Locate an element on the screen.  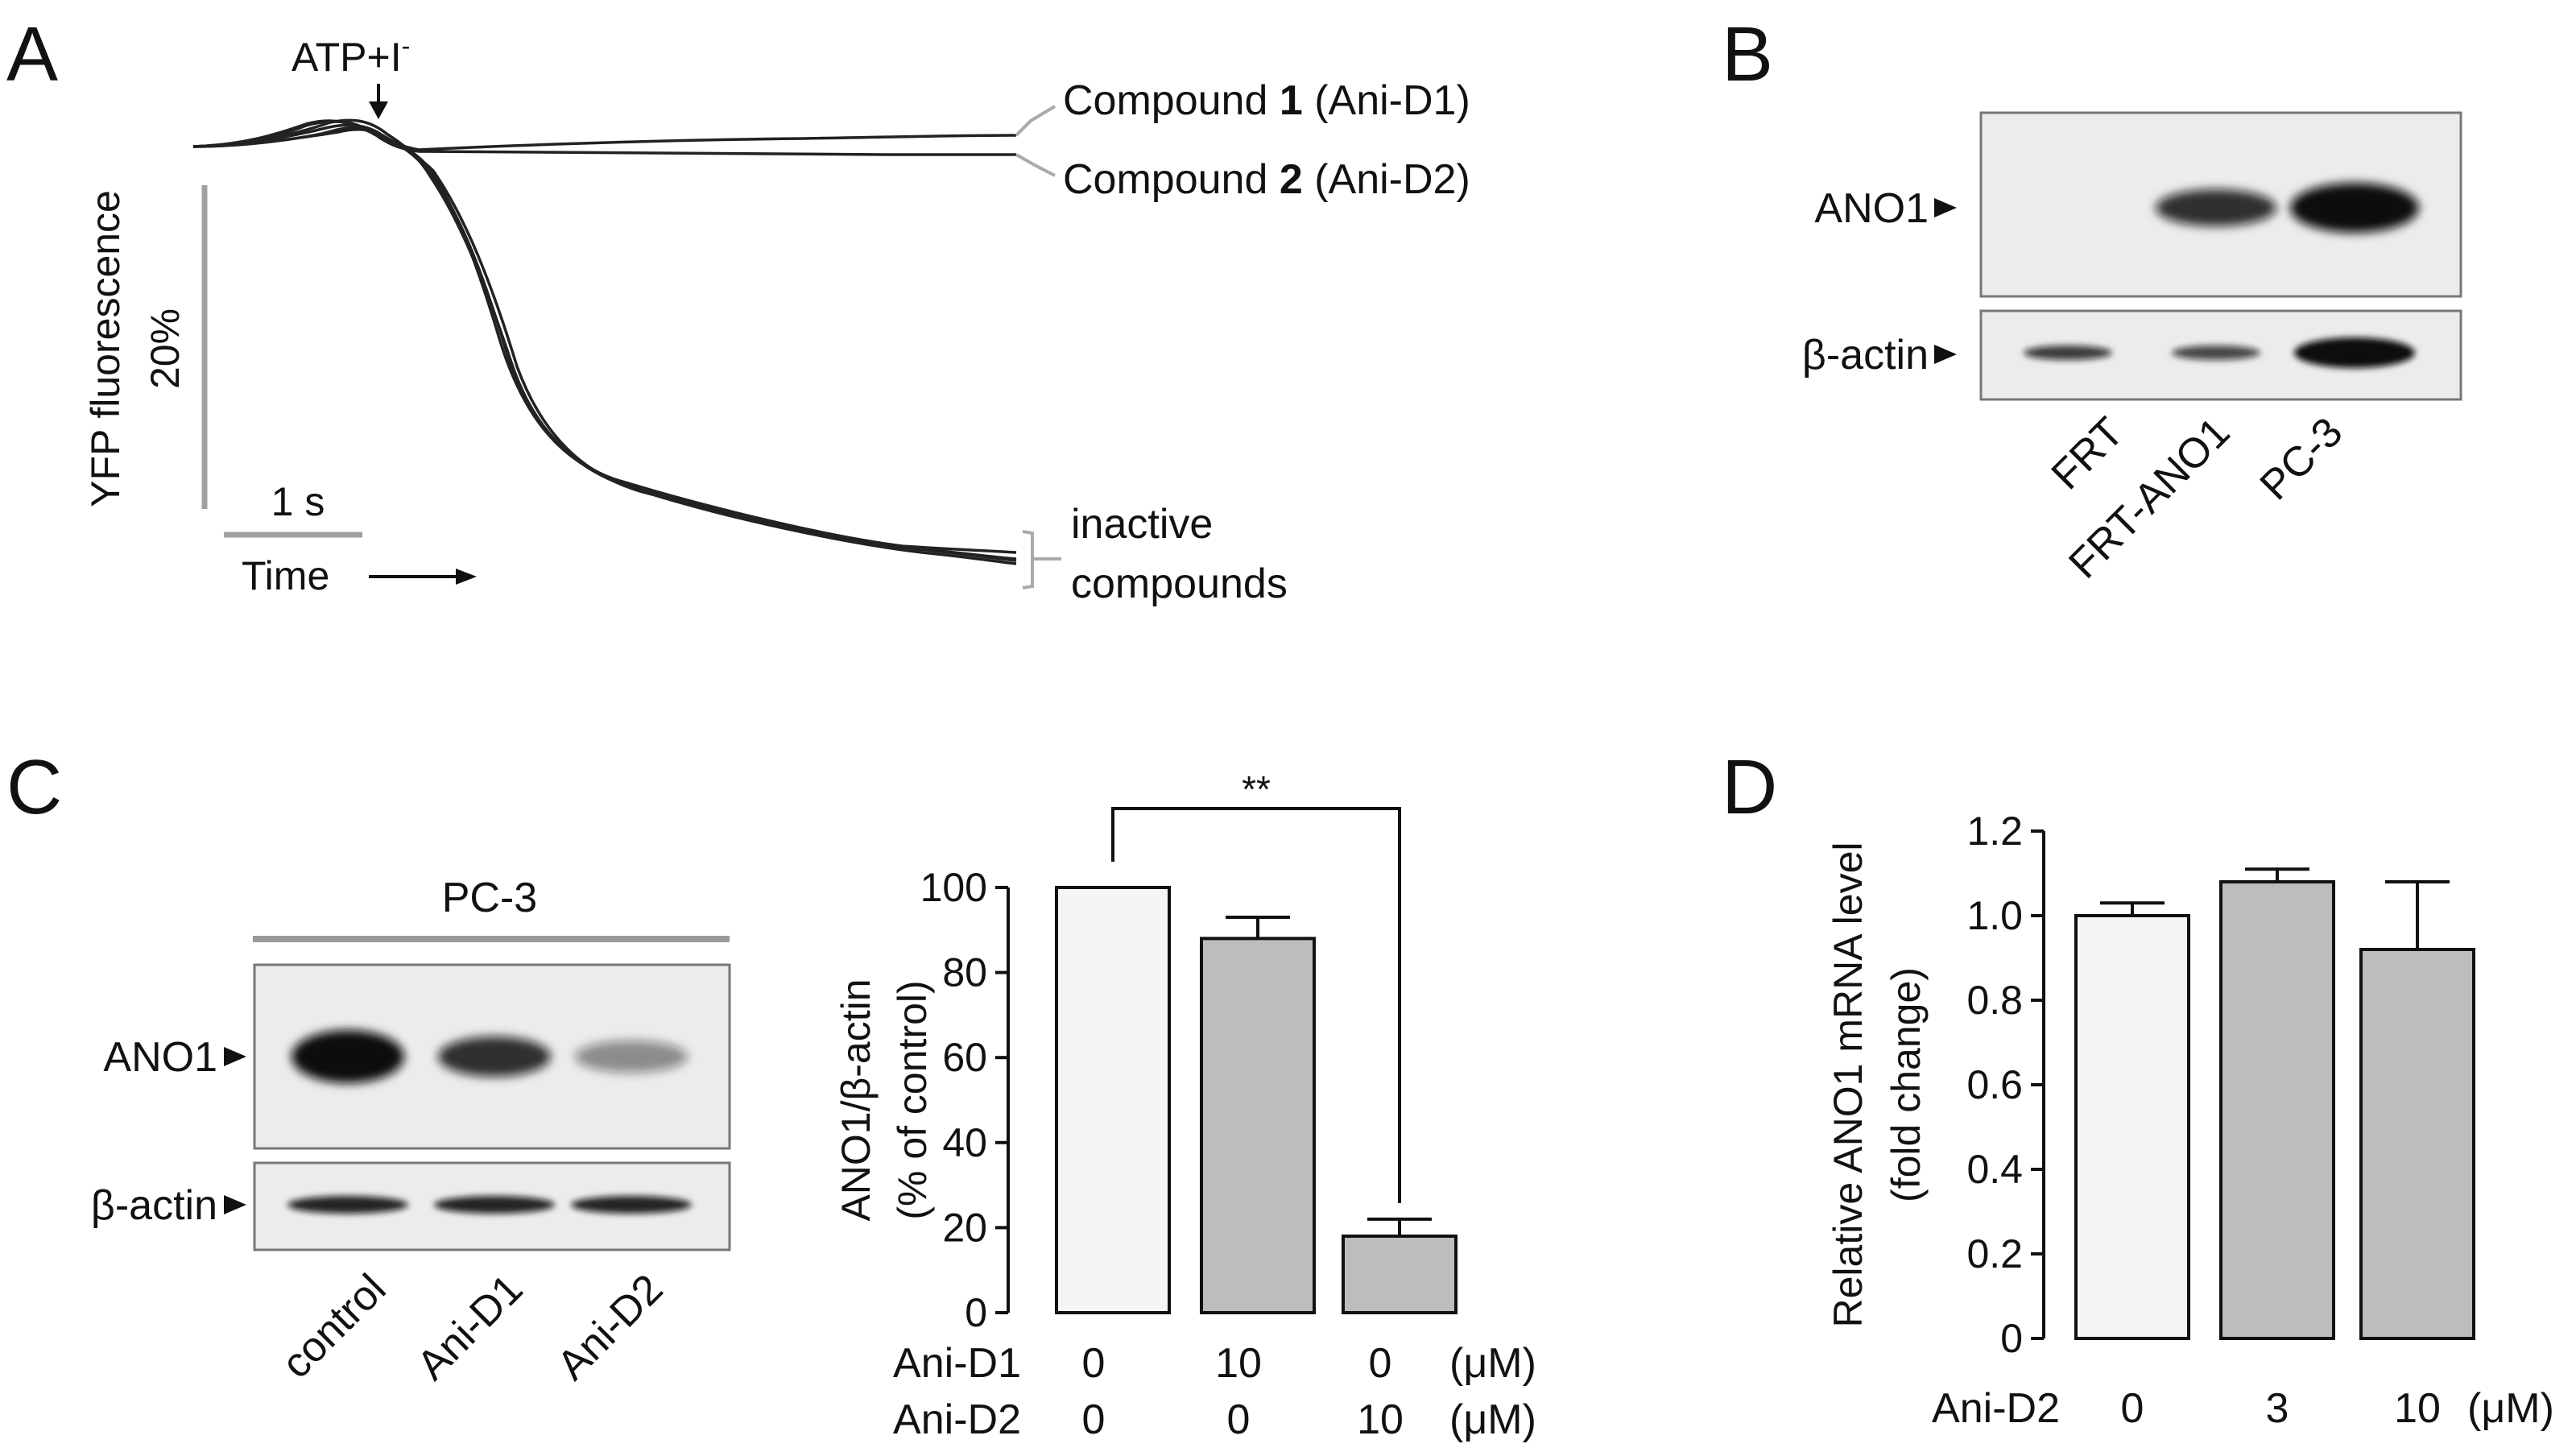
y-axis-label: Relative ANO1 mRNA level is located at coordinates (1848, 1084).